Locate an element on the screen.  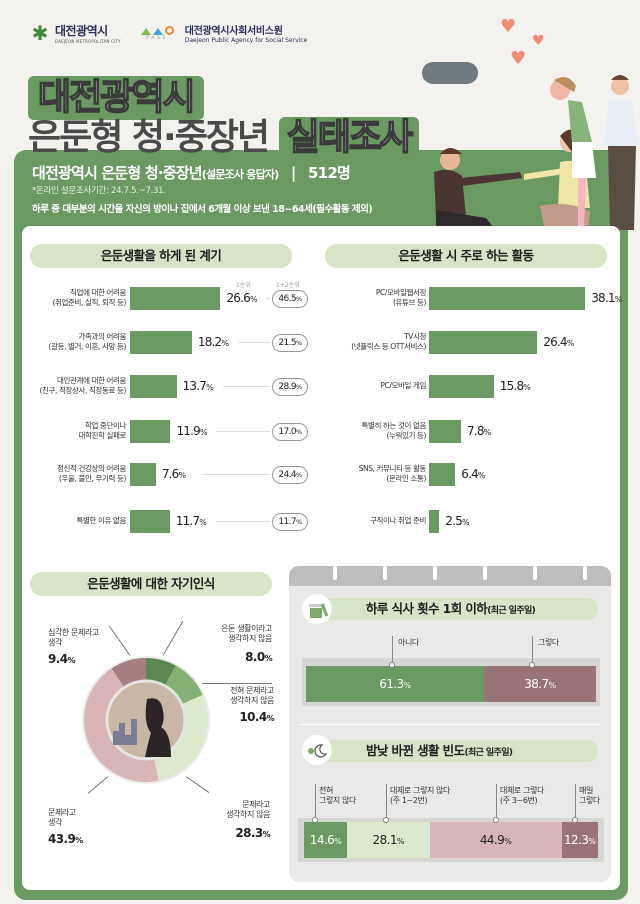
agency-name: 대전광역시사회서비스원 is located at coordinates (233, 31).